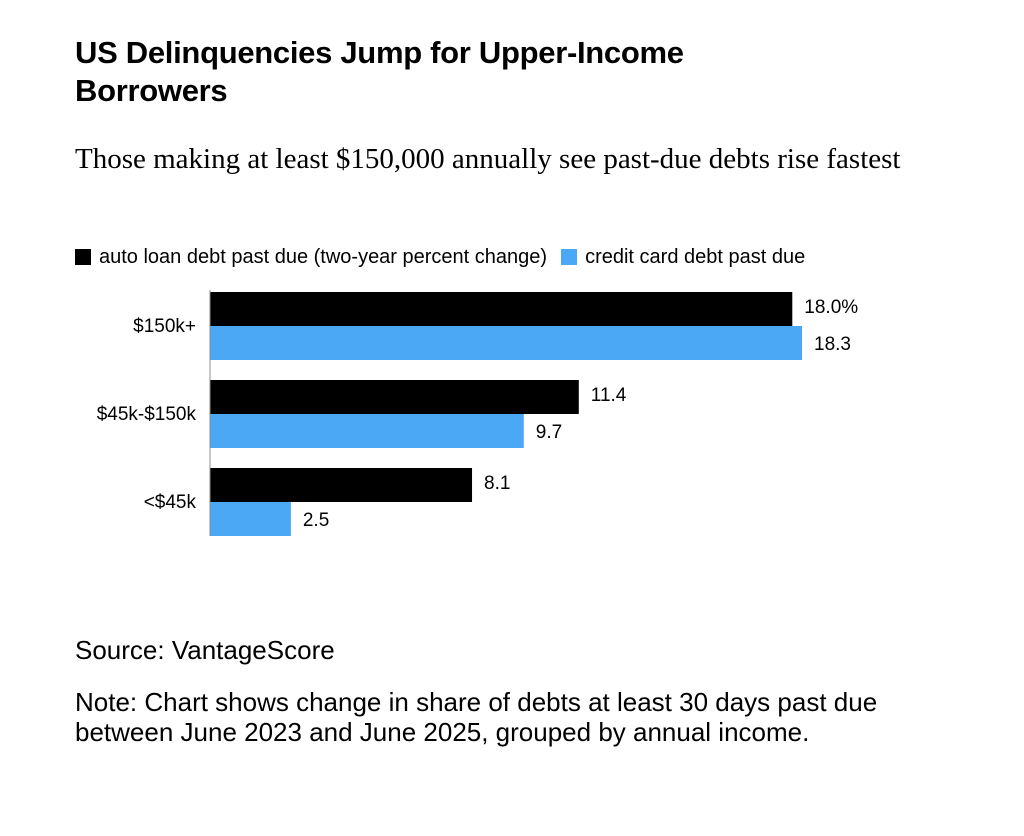  I want to click on category-label: <$45k, so click(170, 502).